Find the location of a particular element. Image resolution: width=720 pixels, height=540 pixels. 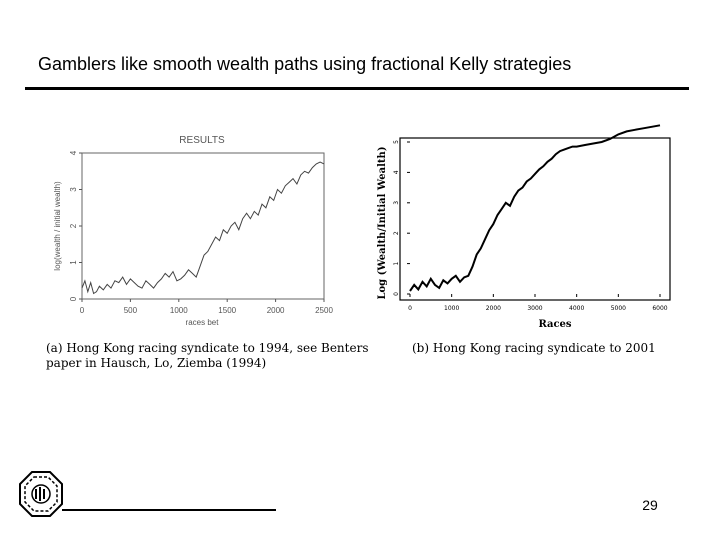

chart-a-ylabel: log(wealth / initial wealth) is located at coordinates (57, 226).